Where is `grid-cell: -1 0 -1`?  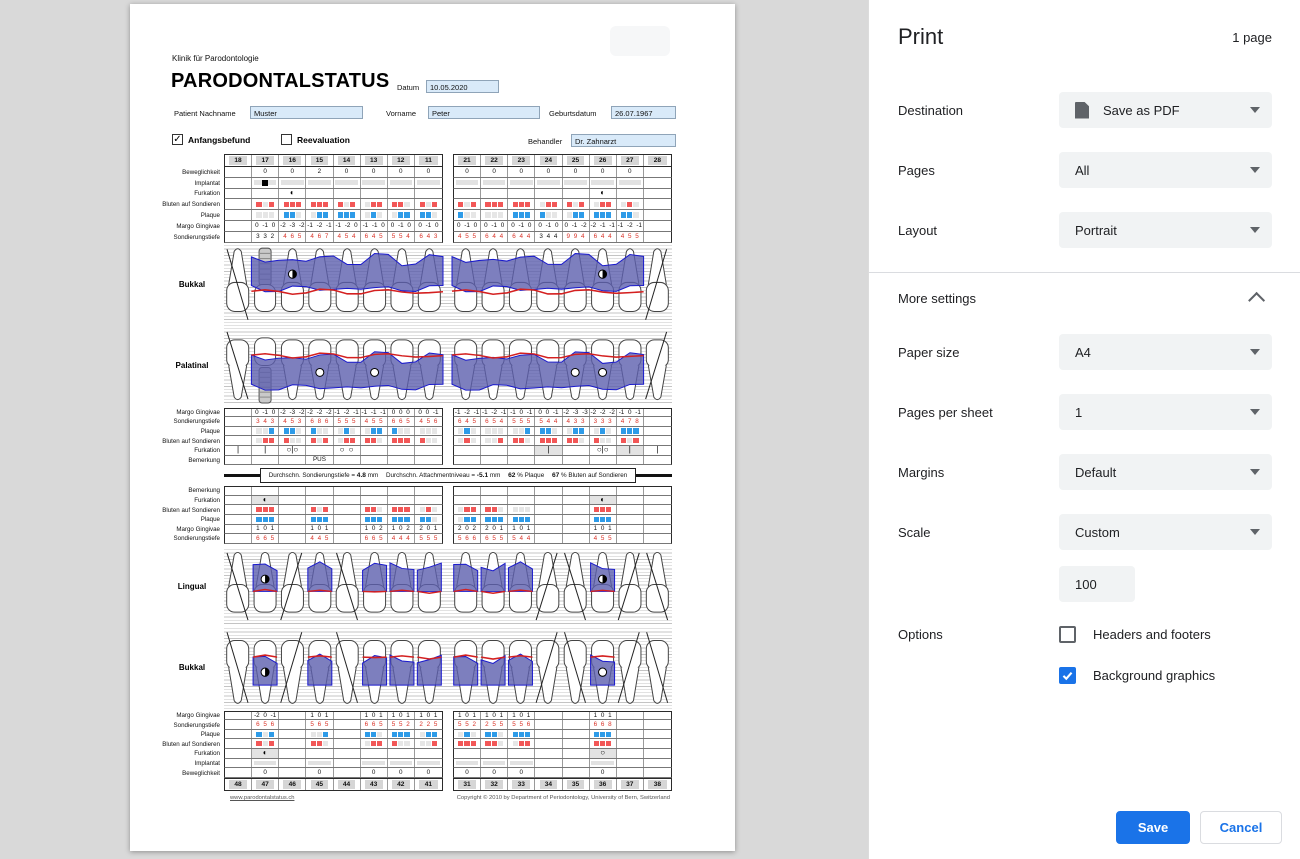 grid-cell: -1 0 -1 is located at coordinates (522, 412).